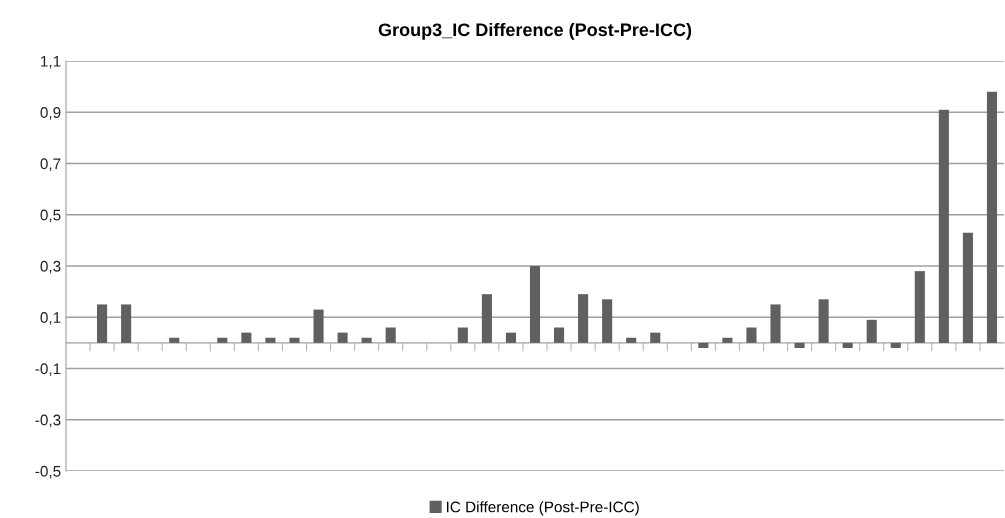  What do you see at coordinates (535, 31) in the screenshot?
I see `chart-title: Group3_IC Difference (Post-Pre-ICC)` at bounding box center [535, 31].